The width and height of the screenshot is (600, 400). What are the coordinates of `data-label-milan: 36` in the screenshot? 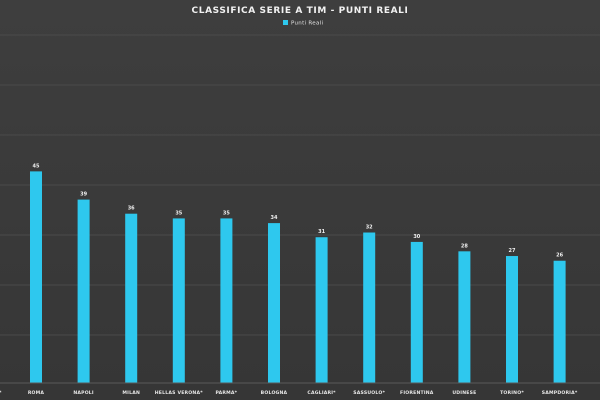 It's located at (131, 209).